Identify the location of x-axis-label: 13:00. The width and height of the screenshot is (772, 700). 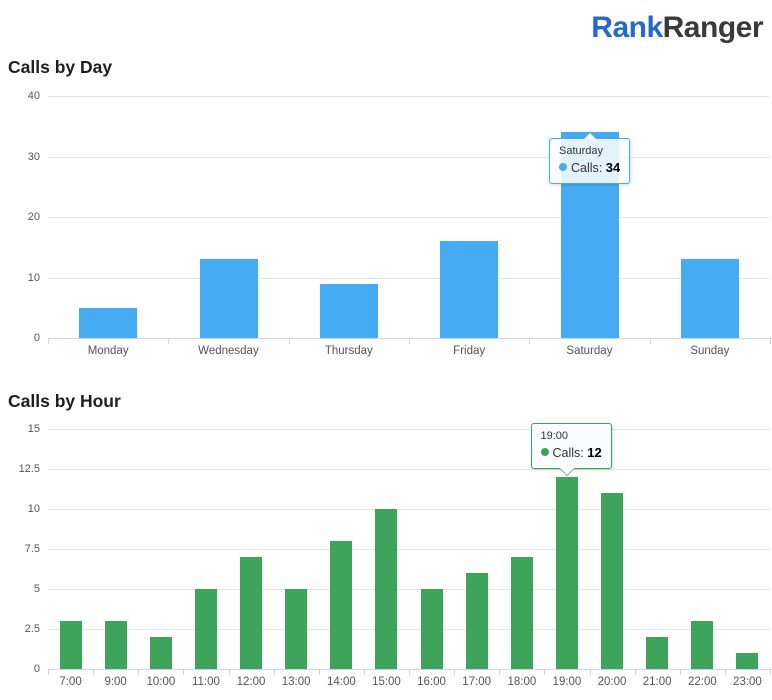
(296, 682).